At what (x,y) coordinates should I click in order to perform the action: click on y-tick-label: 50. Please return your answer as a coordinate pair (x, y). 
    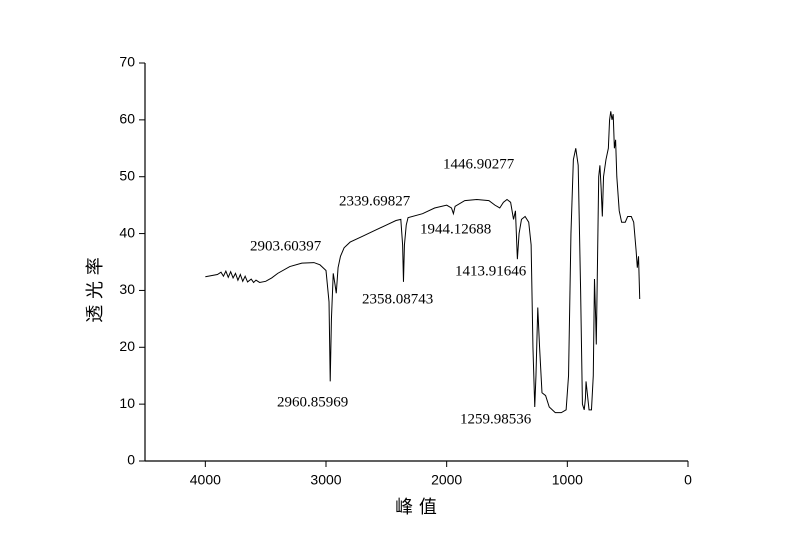
    Looking at the image, I should click on (127, 175).